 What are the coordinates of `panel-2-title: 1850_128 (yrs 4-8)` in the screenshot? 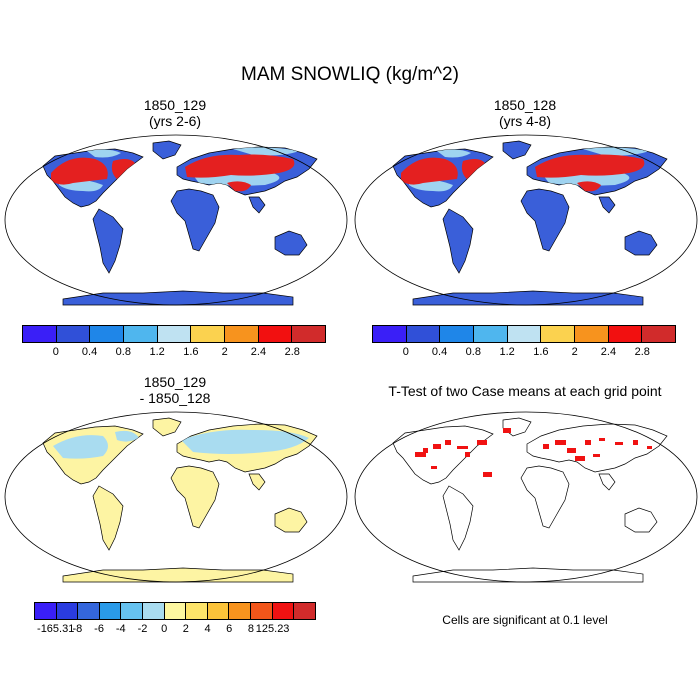 It's located at (525, 113).